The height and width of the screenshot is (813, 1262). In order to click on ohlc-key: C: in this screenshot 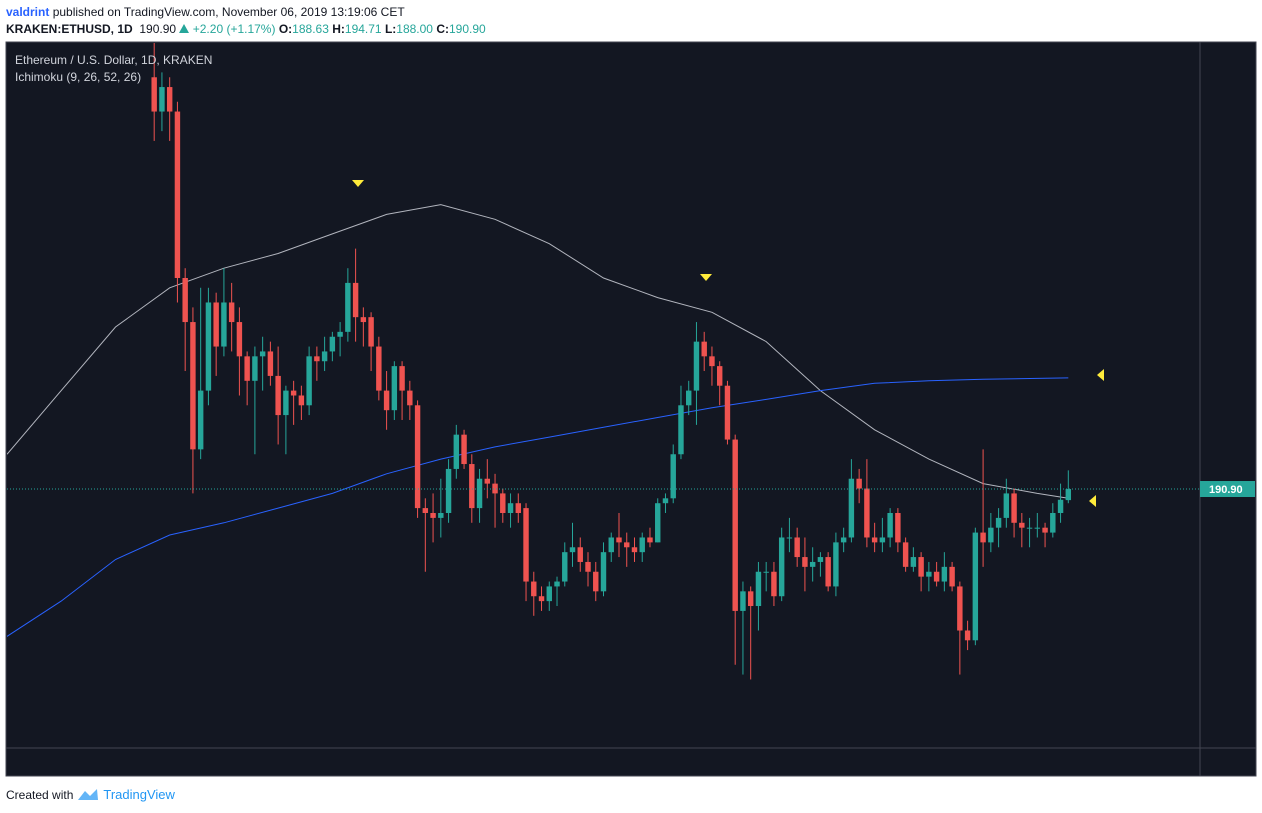, I will do `click(442, 29)`.